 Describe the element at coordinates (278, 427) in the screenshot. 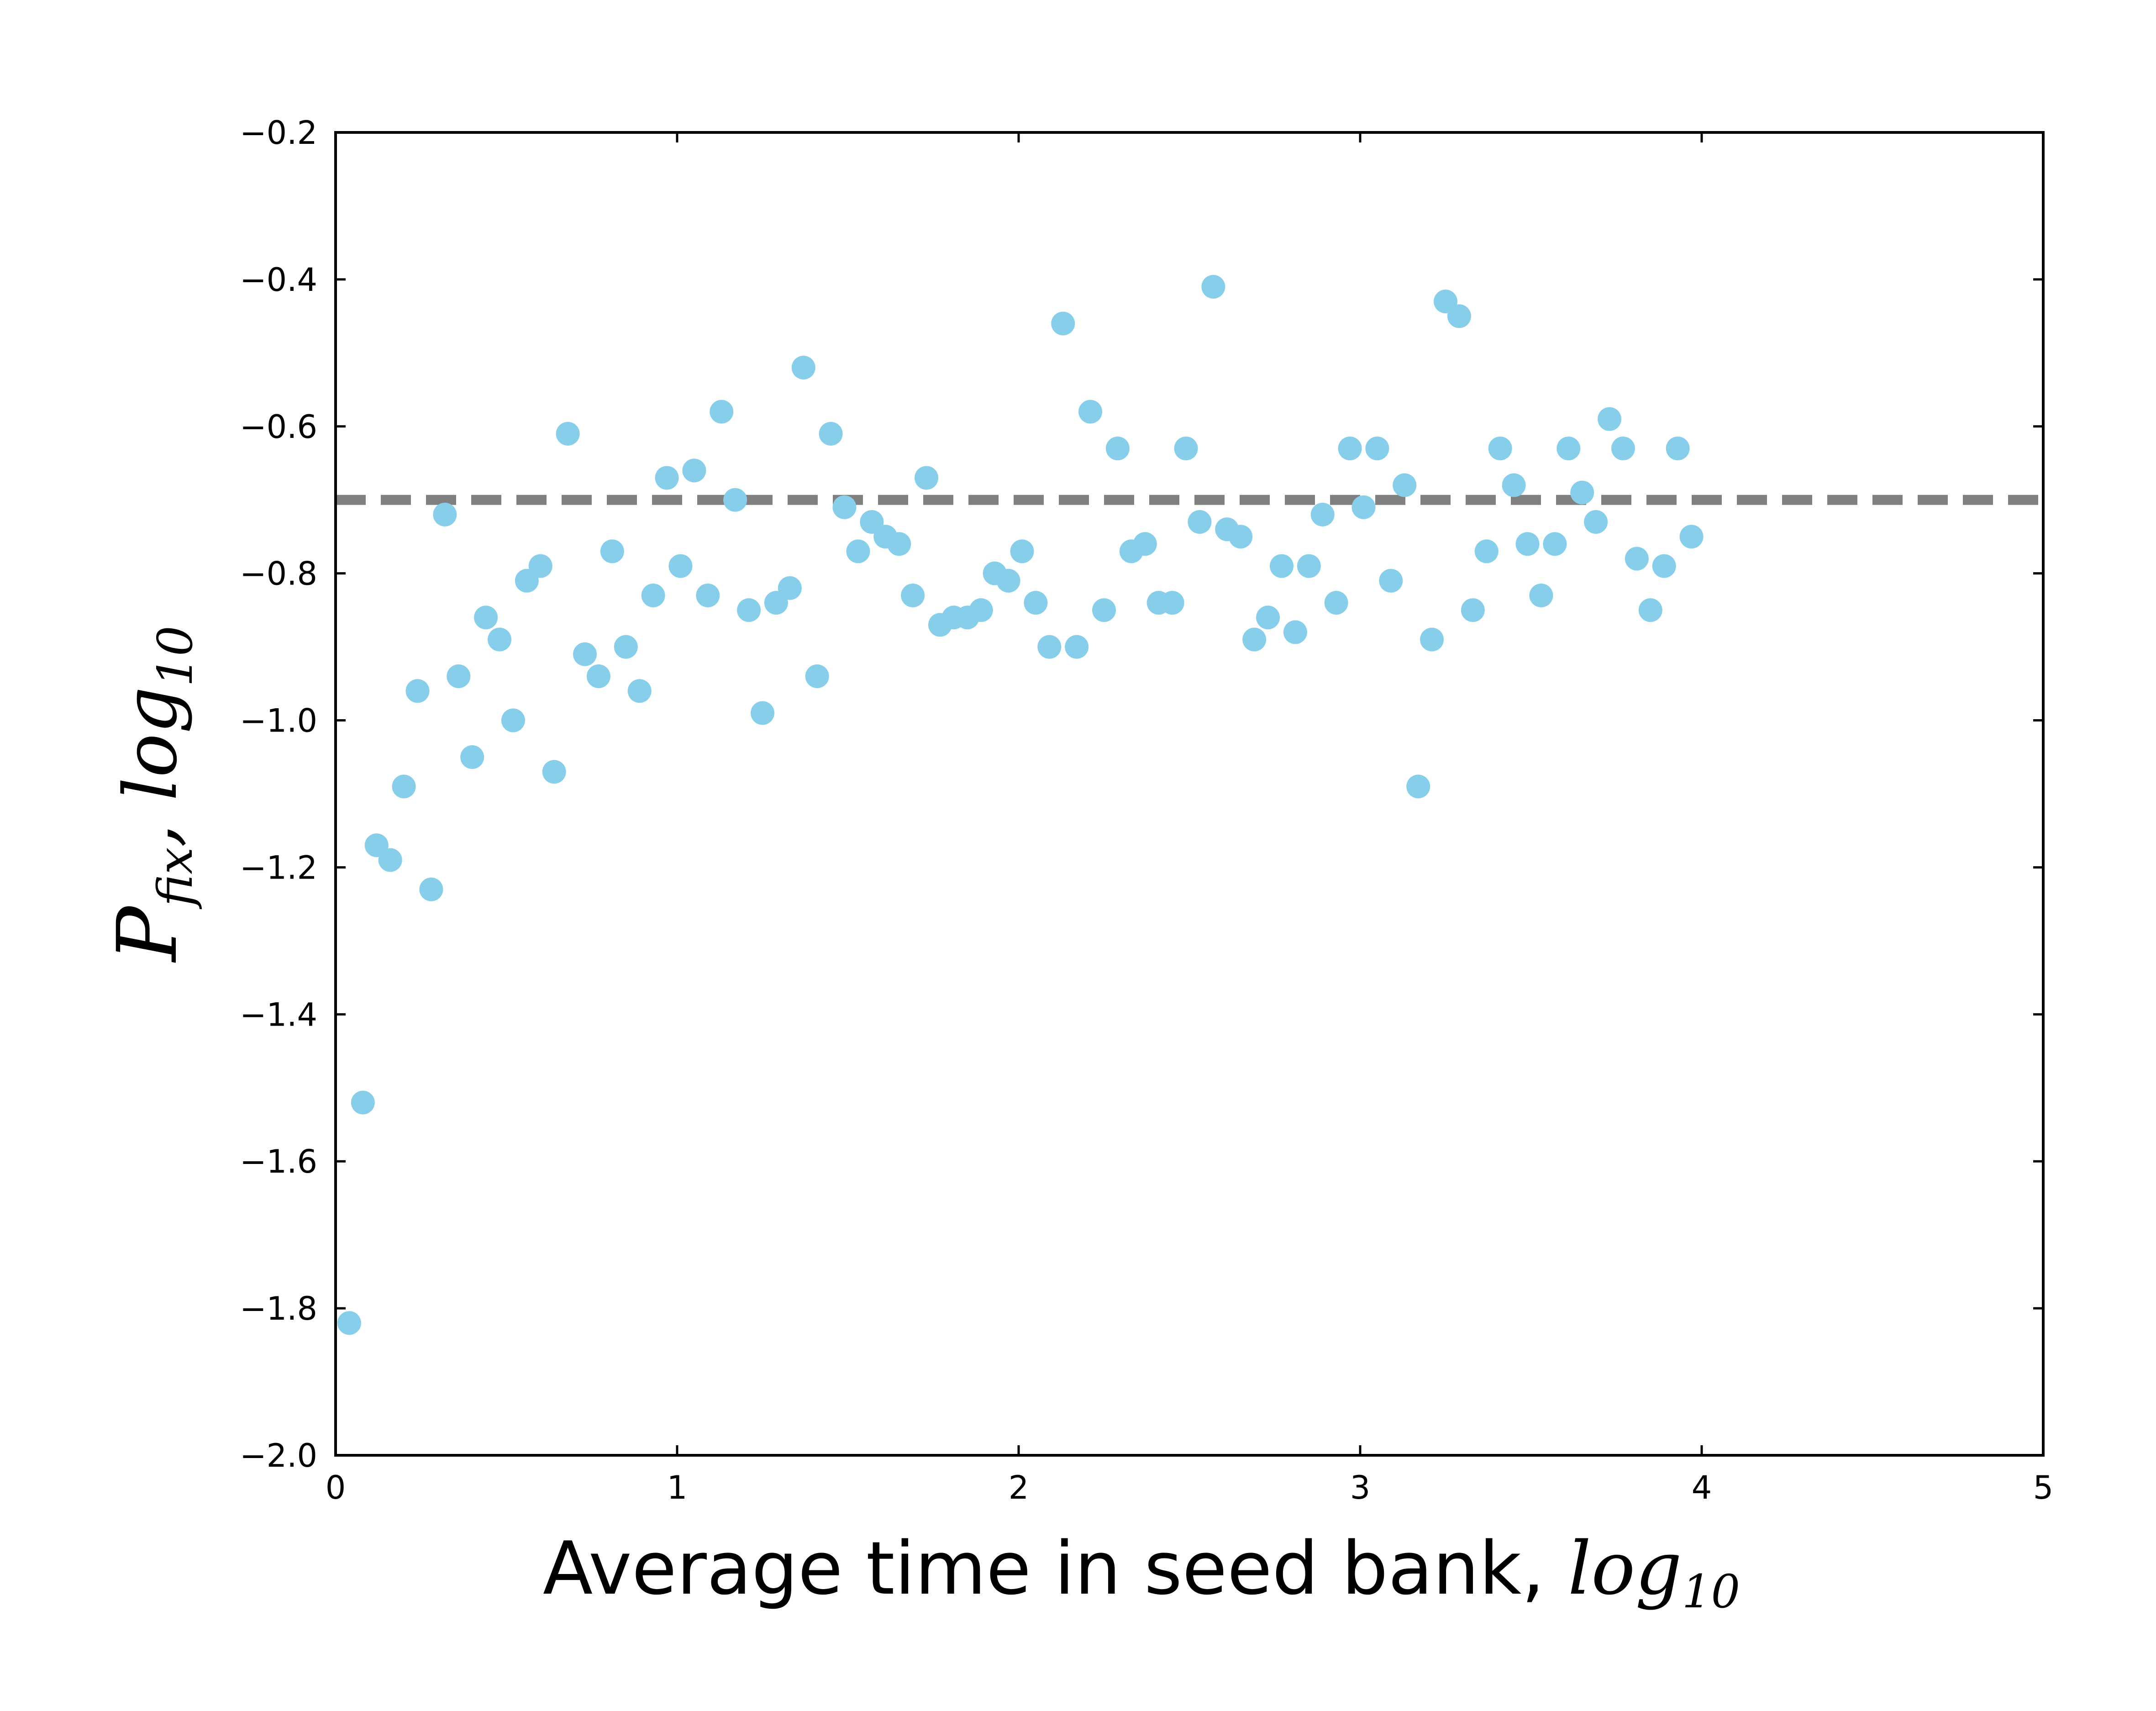

I see `y-tick-label: −0.6` at that location.